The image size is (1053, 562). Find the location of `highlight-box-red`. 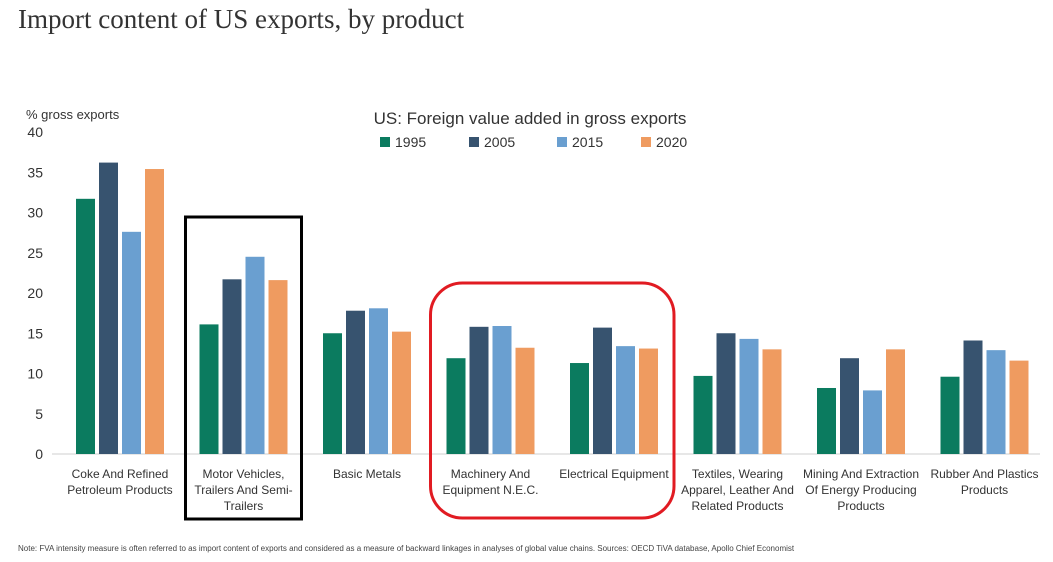

highlight-box-red is located at coordinates (552, 400).